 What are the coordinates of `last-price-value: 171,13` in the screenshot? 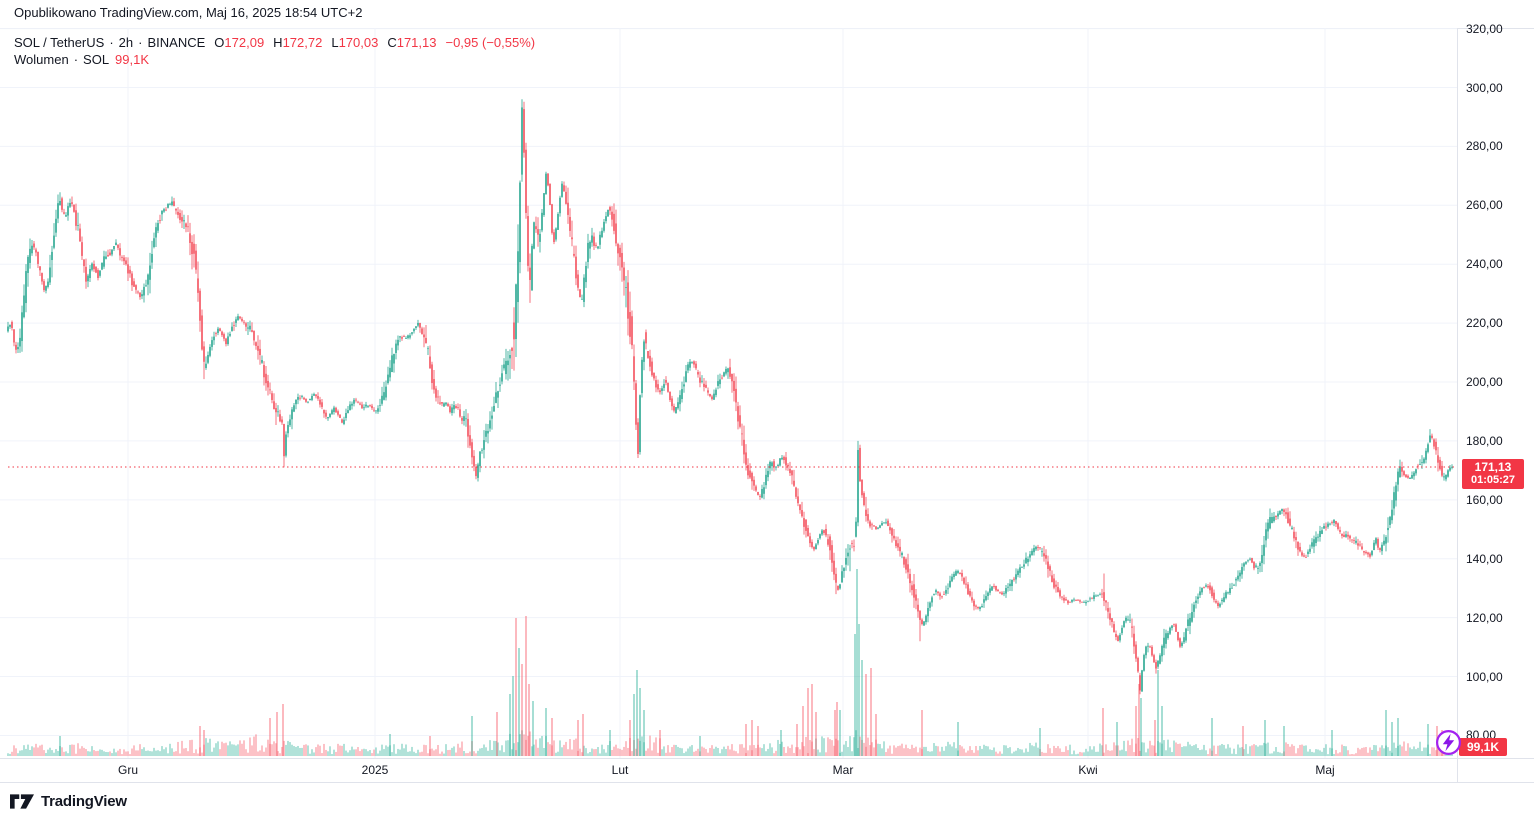 It's located at (1493, 467).